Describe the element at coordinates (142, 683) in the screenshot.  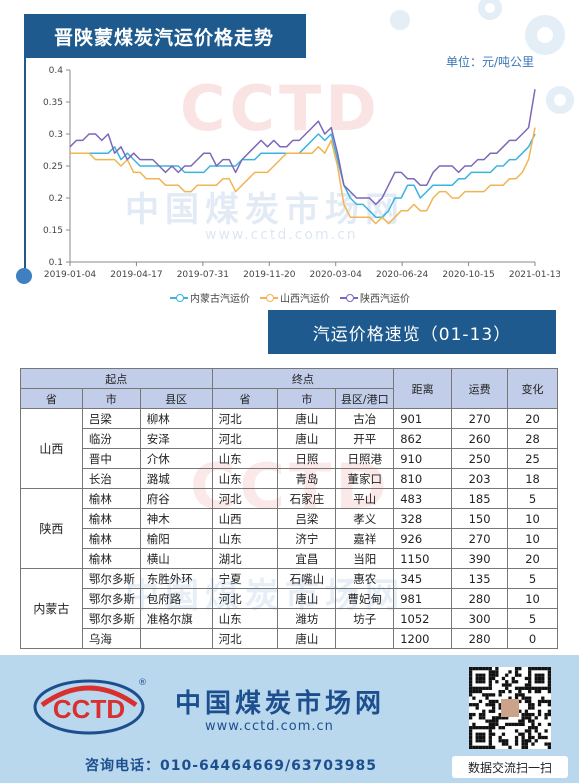
I see `registered-mark: ®` at that location.